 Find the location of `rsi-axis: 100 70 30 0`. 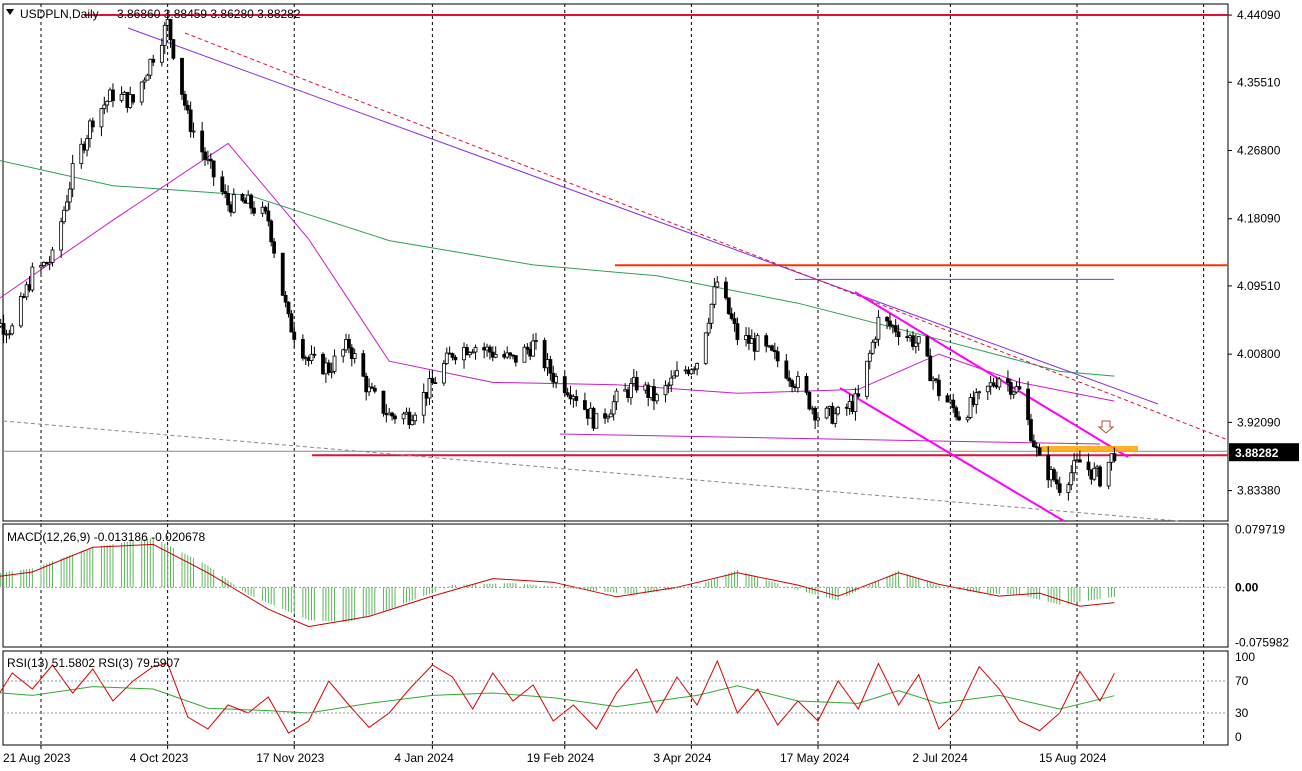

rsi-axis: 100 70 30 0 is located at coordinates (629, 697).